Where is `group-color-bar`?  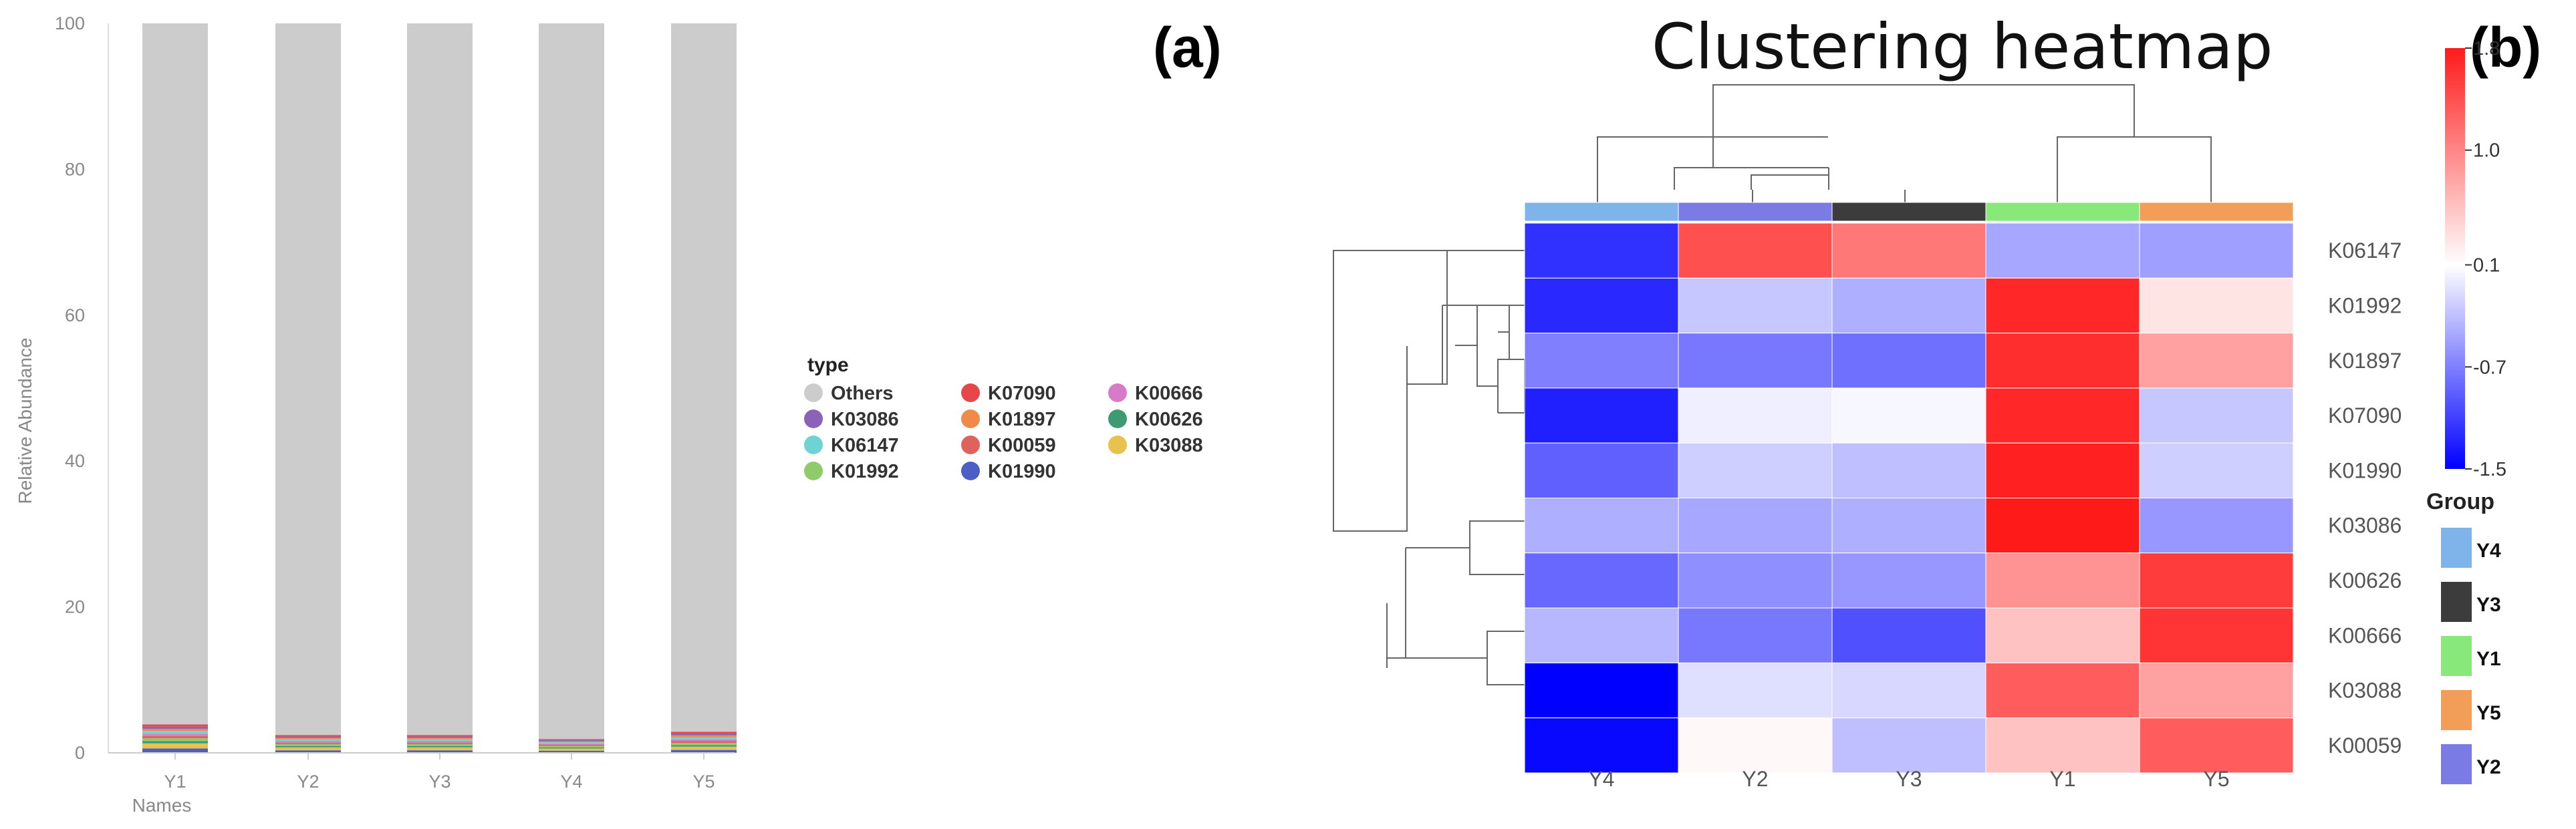
group-color-bar is located at coordinates (1909, 212).